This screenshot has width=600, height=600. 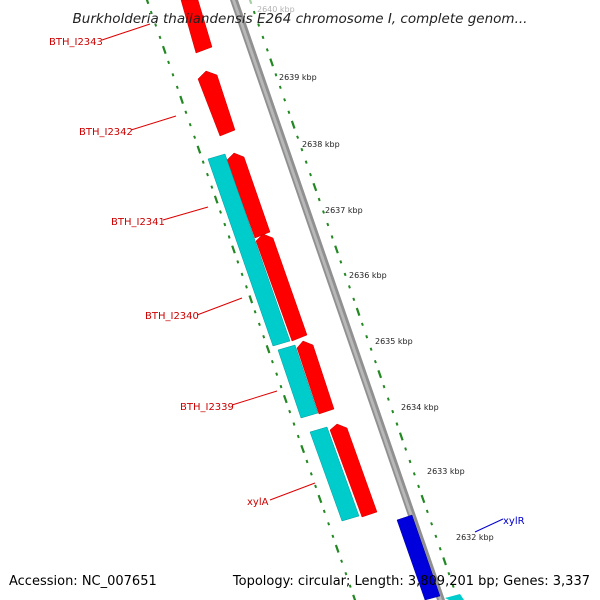 What do you see at coordinates (216, 103) in the screenshot?
I see `gene-arrow-bth-i2342` at bounding box center [216, 103].